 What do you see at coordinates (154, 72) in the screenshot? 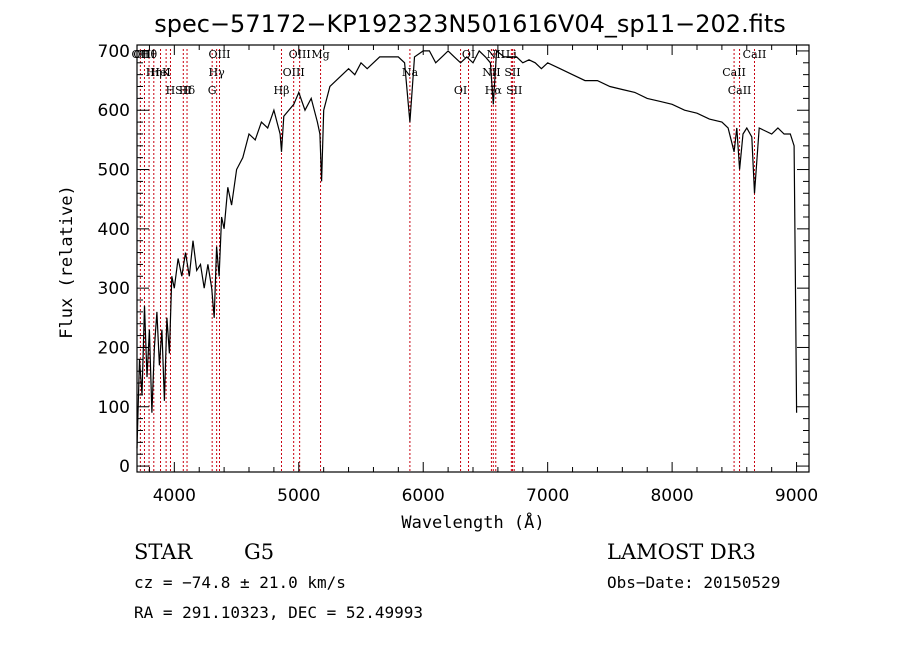
I see `marker-label: Hη` at bounding box center [154, 72].